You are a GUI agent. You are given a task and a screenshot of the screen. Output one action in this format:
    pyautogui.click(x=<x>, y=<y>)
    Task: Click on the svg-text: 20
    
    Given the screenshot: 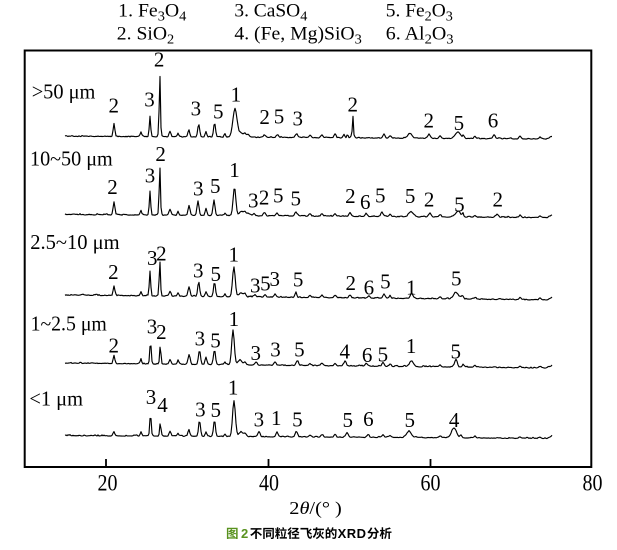 What is the action you would take?
    pyautogui.click(x=108, y=484)
    